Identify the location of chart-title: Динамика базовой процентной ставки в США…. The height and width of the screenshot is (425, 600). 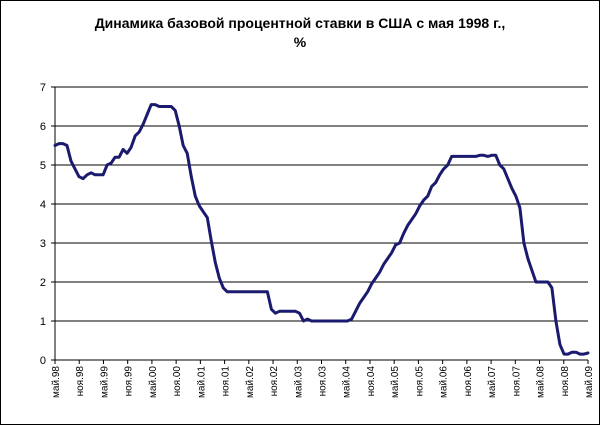
(300, 23).